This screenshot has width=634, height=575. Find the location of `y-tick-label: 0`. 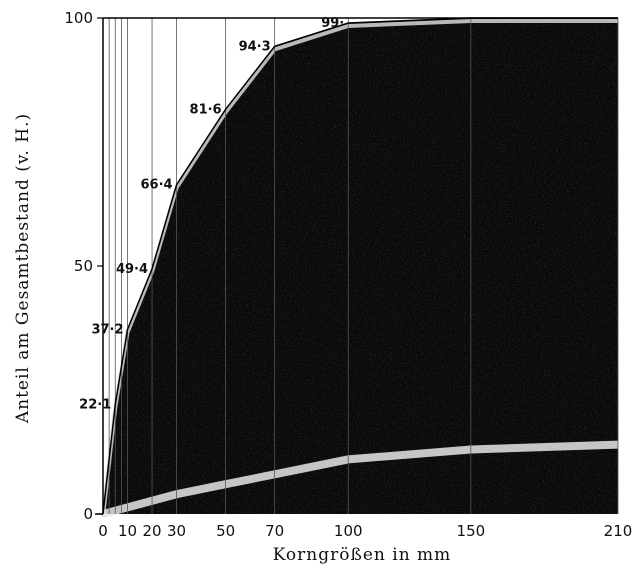

y-tick-label: 0 is located at coordinates (88, 514).